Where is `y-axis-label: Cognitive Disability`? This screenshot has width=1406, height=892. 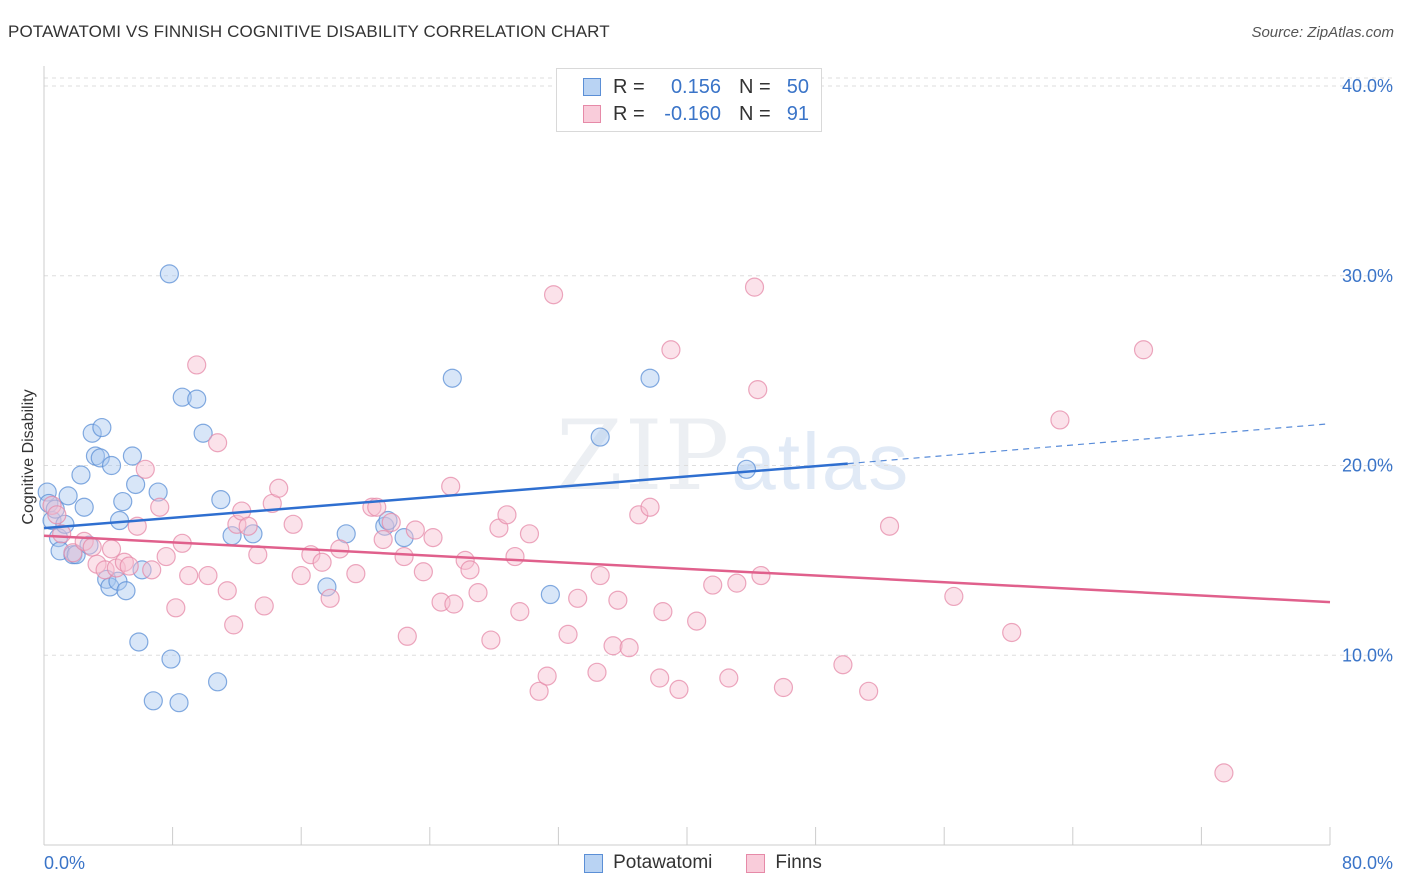 y-axis-label: Cognitive Disability is located at coordinates (28, 456).